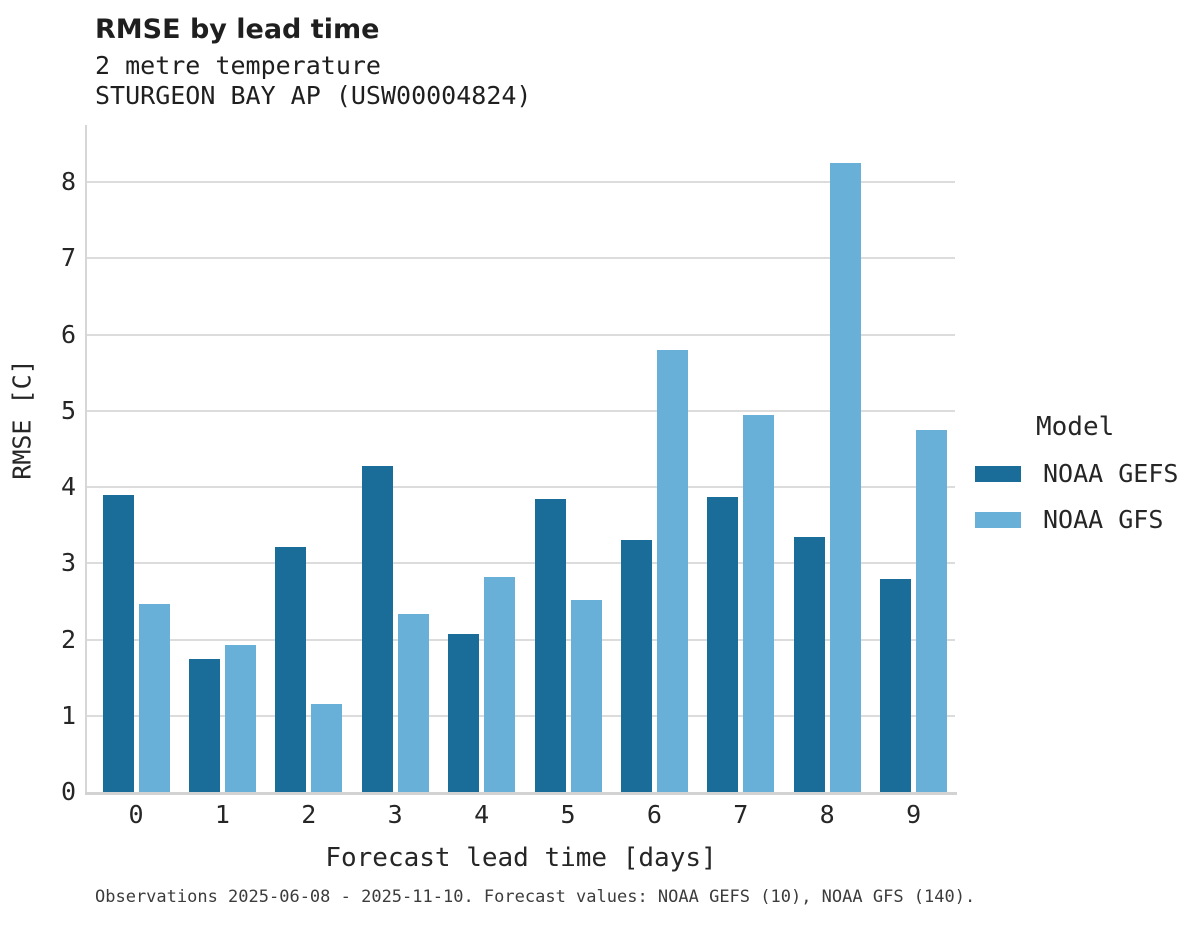  I want to click on x-tick-label-9: 9, so click(914, 814).